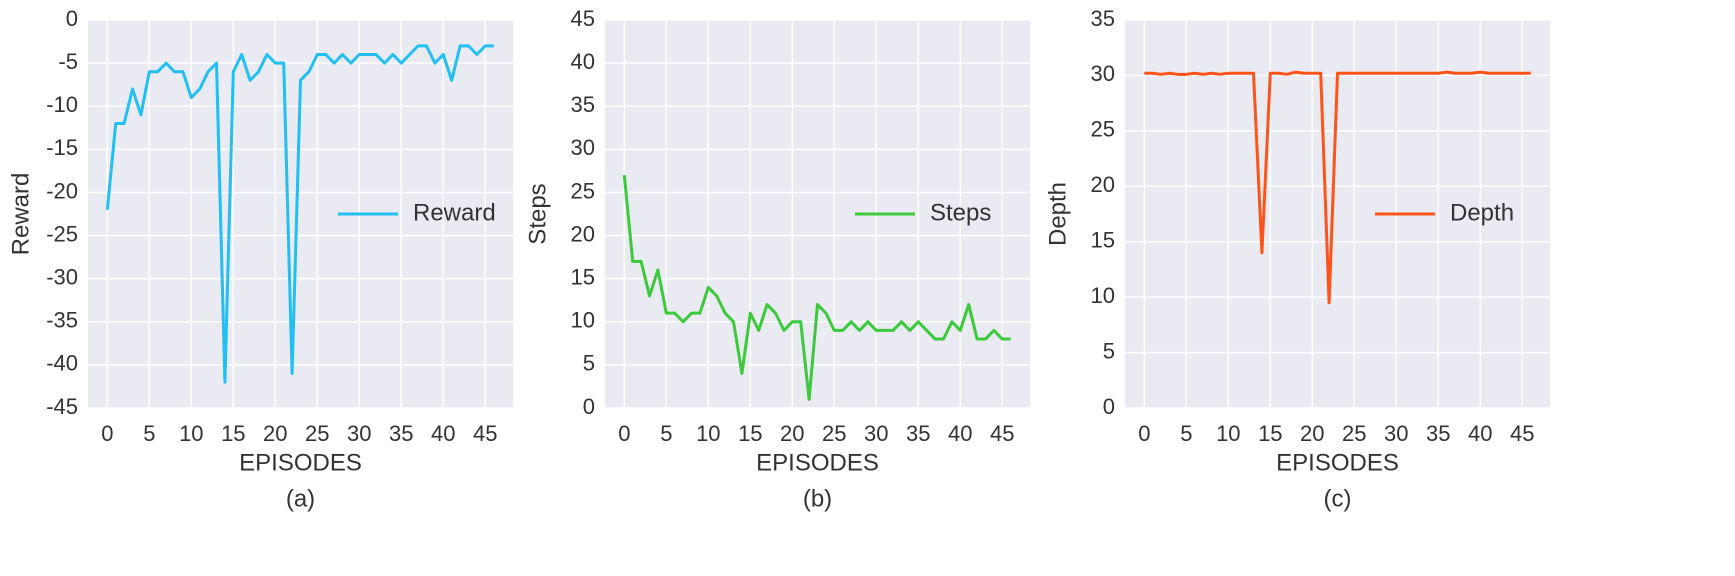 The image size is (1735, 576). I want to click on caption: (b), so click(817, 498).